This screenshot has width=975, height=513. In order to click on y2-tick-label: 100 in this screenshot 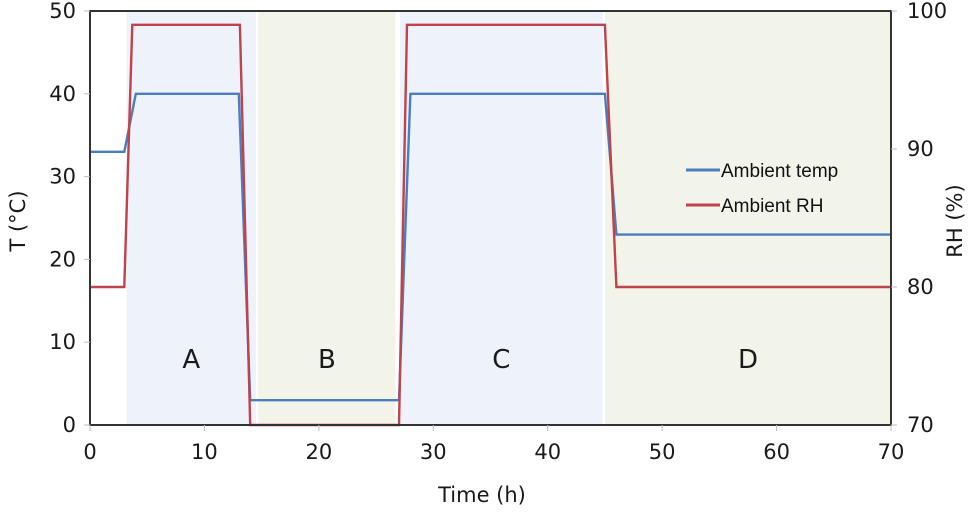, I will do `click(927, 11)`.